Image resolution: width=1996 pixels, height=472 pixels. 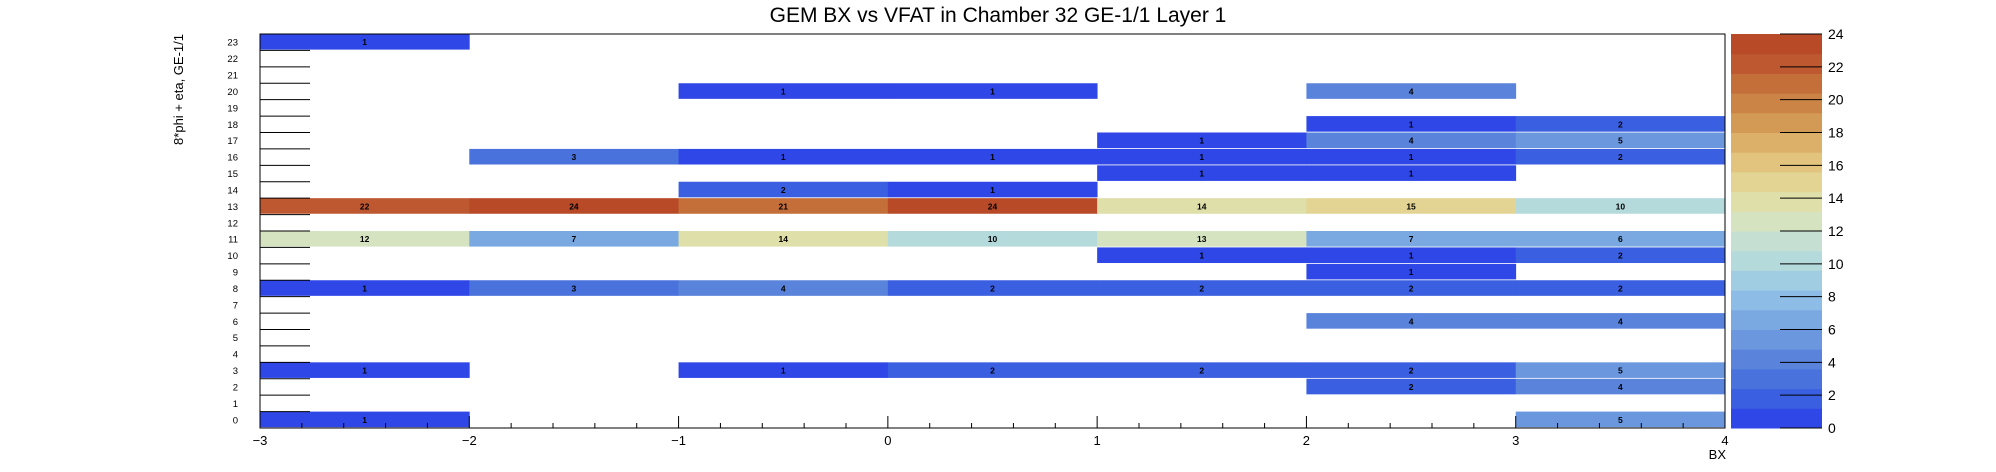 I want to click on y-tick-label: 1, so click(x=235, y=404).